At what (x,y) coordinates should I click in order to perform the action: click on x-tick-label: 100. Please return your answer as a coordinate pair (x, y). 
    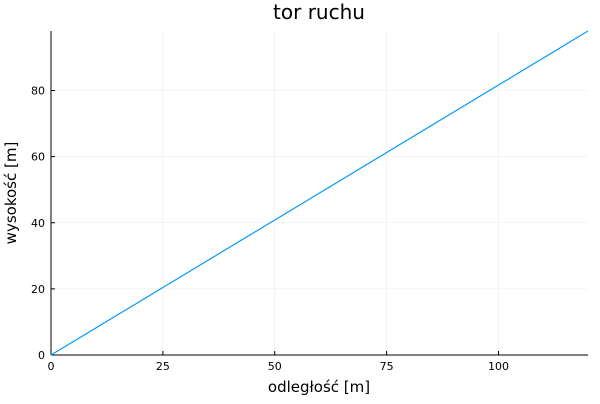
    Looking at the image, I should click on (498, 366).